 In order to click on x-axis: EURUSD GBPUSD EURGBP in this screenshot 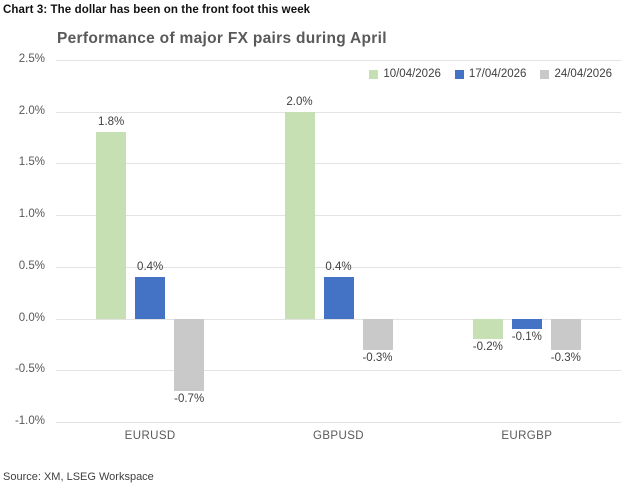, I will do `click(338, 439)`.